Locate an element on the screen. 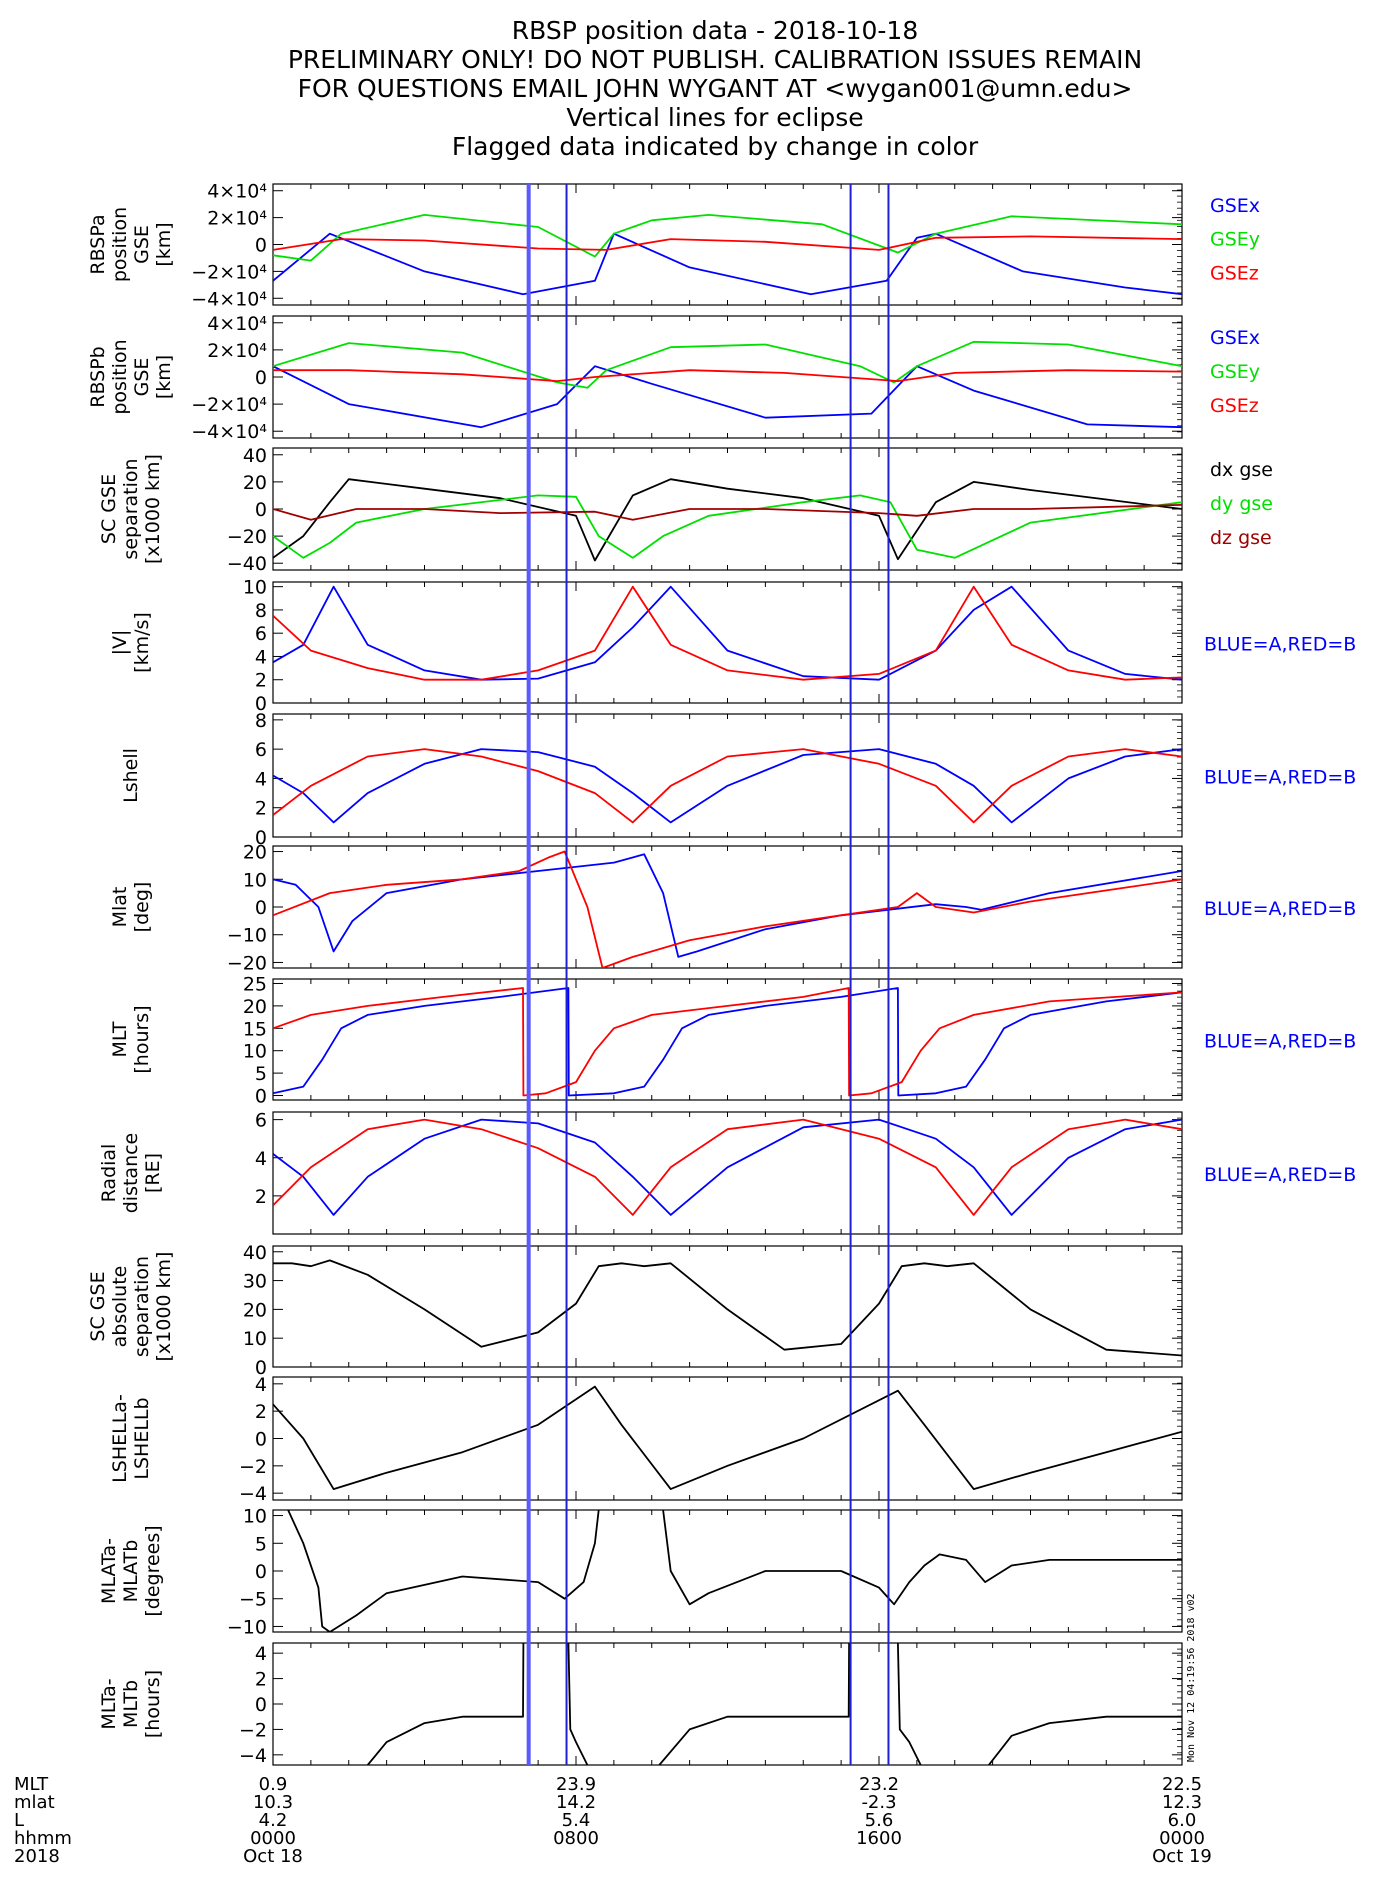  y-tick-label: 5 is located at coordinates (261, 1544).